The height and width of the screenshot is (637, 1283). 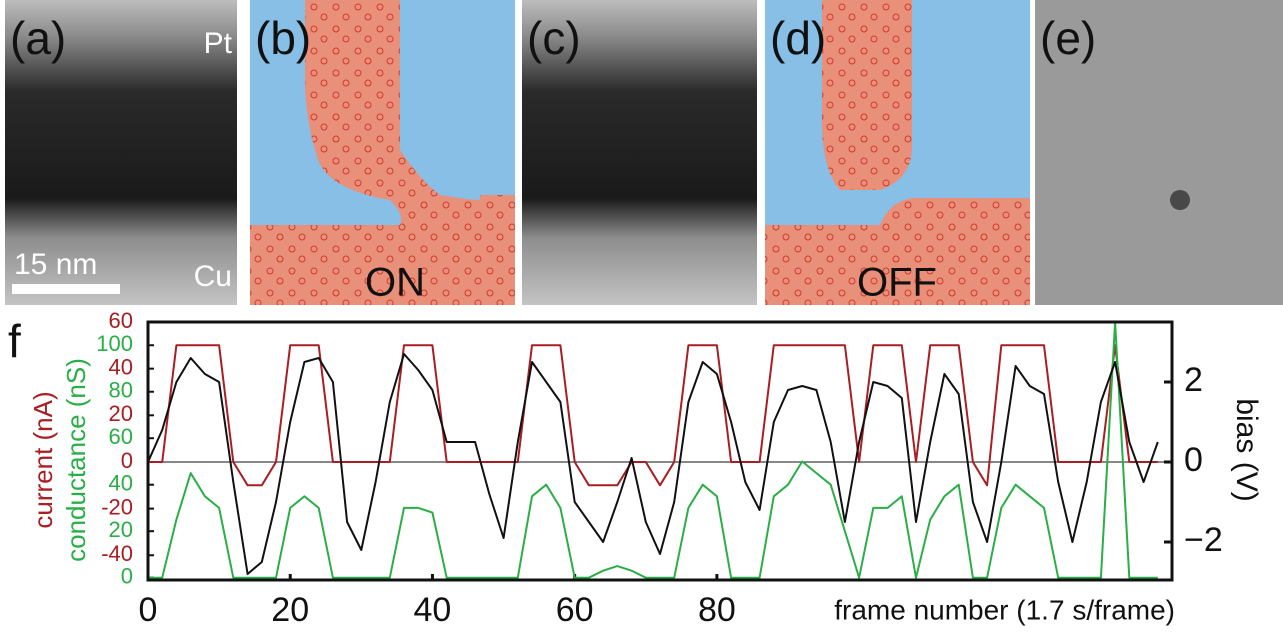 What do you see at coordinates (121, 529) in the screenshot?
I see `y3-tick-label: 20` at bounding box center [121, 529].